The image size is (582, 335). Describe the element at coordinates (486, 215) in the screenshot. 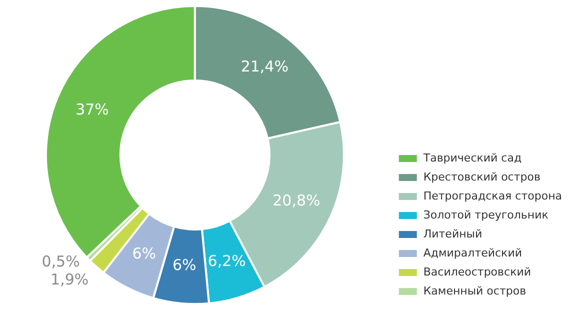

I see `legend-label: Золотой треугольник` at that location.